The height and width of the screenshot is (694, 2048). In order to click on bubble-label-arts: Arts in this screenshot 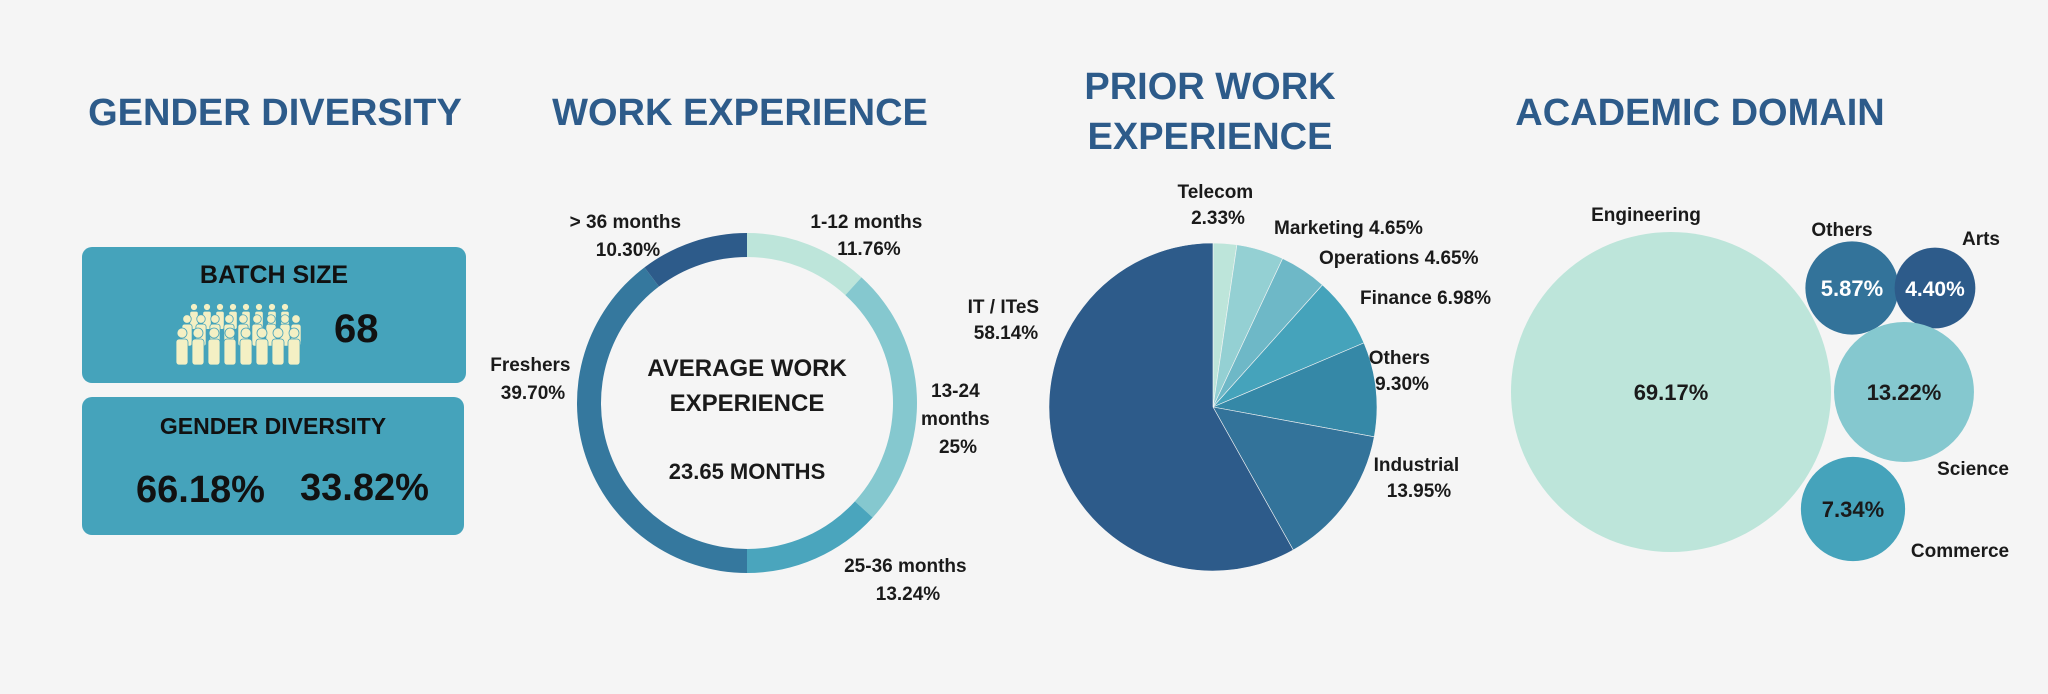, I will do `click(1981, 239)`.